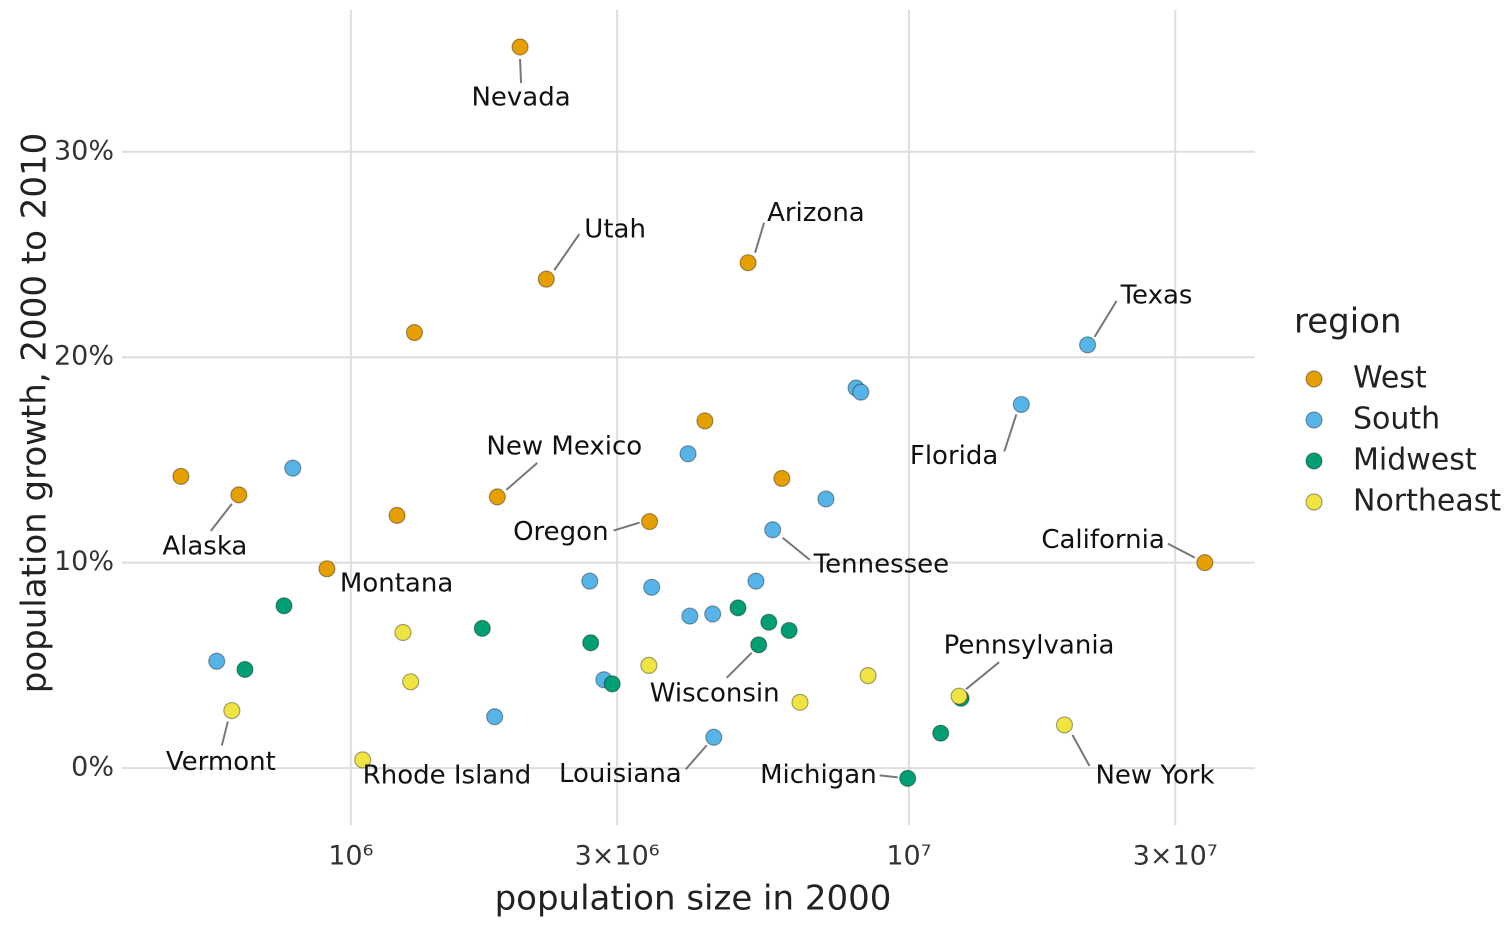  I want to click on point-label: Texas, so click(1156, 295).